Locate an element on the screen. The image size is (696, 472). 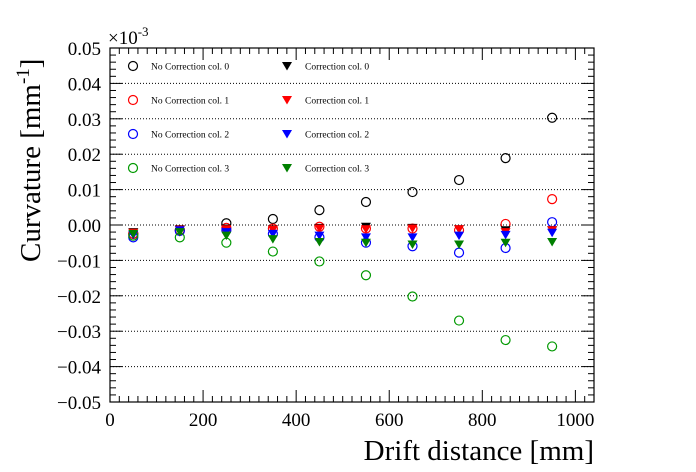
legend-label-1: No Correction col. 1 is located at coordinates (190, 102).